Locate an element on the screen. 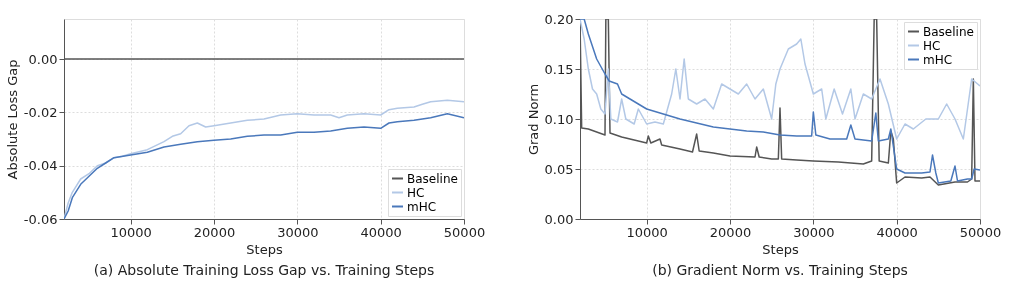  y-tick-label: -0.02 is located at coordinates (40, 112).